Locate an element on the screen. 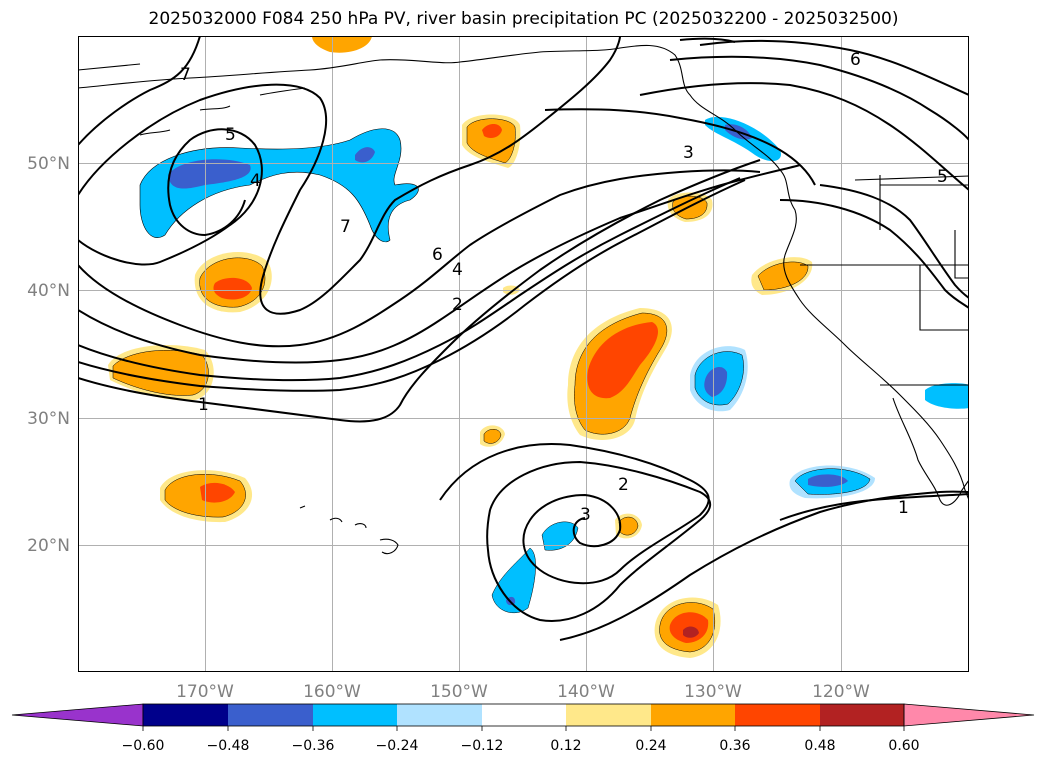 Image resolution: width=1047 pixels, height=765 pixels. lat-tick-label: 50°N is located at coordinates (48, 164).